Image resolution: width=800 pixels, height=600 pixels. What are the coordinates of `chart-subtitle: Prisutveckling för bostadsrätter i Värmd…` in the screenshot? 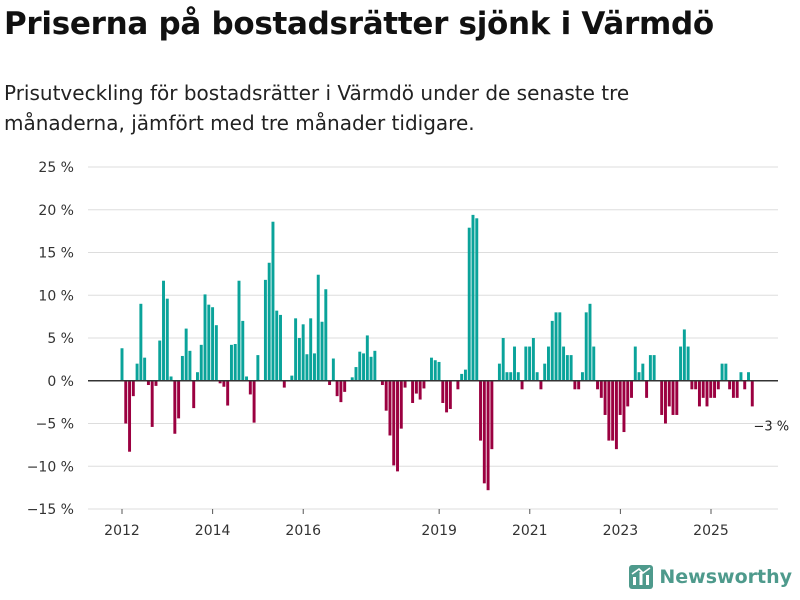 It's located at (317, 108).